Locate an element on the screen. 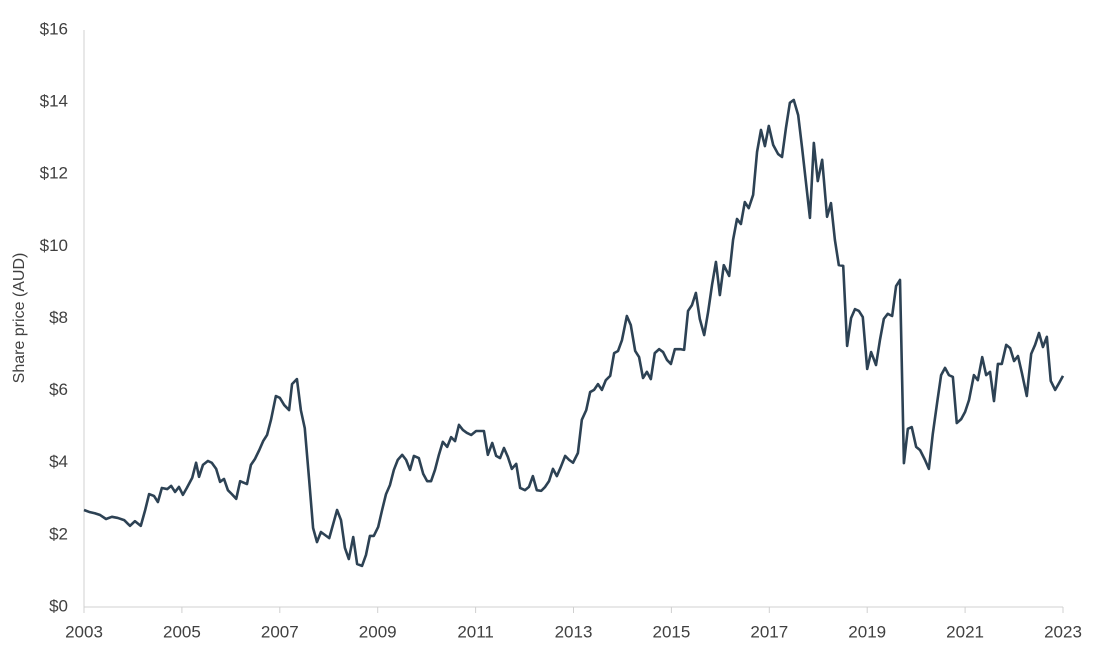 This screenshot has width=1096, height=659. y-tick-label: $16 is located at coordinates (54, 28).